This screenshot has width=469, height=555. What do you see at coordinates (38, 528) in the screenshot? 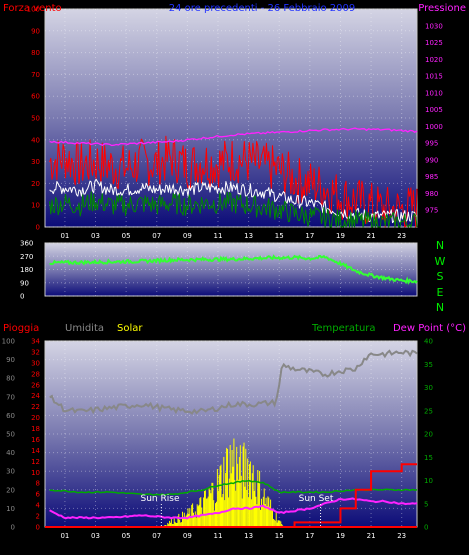
I see `rain-y-tick-label: 0` at bounding box center [38, 528].